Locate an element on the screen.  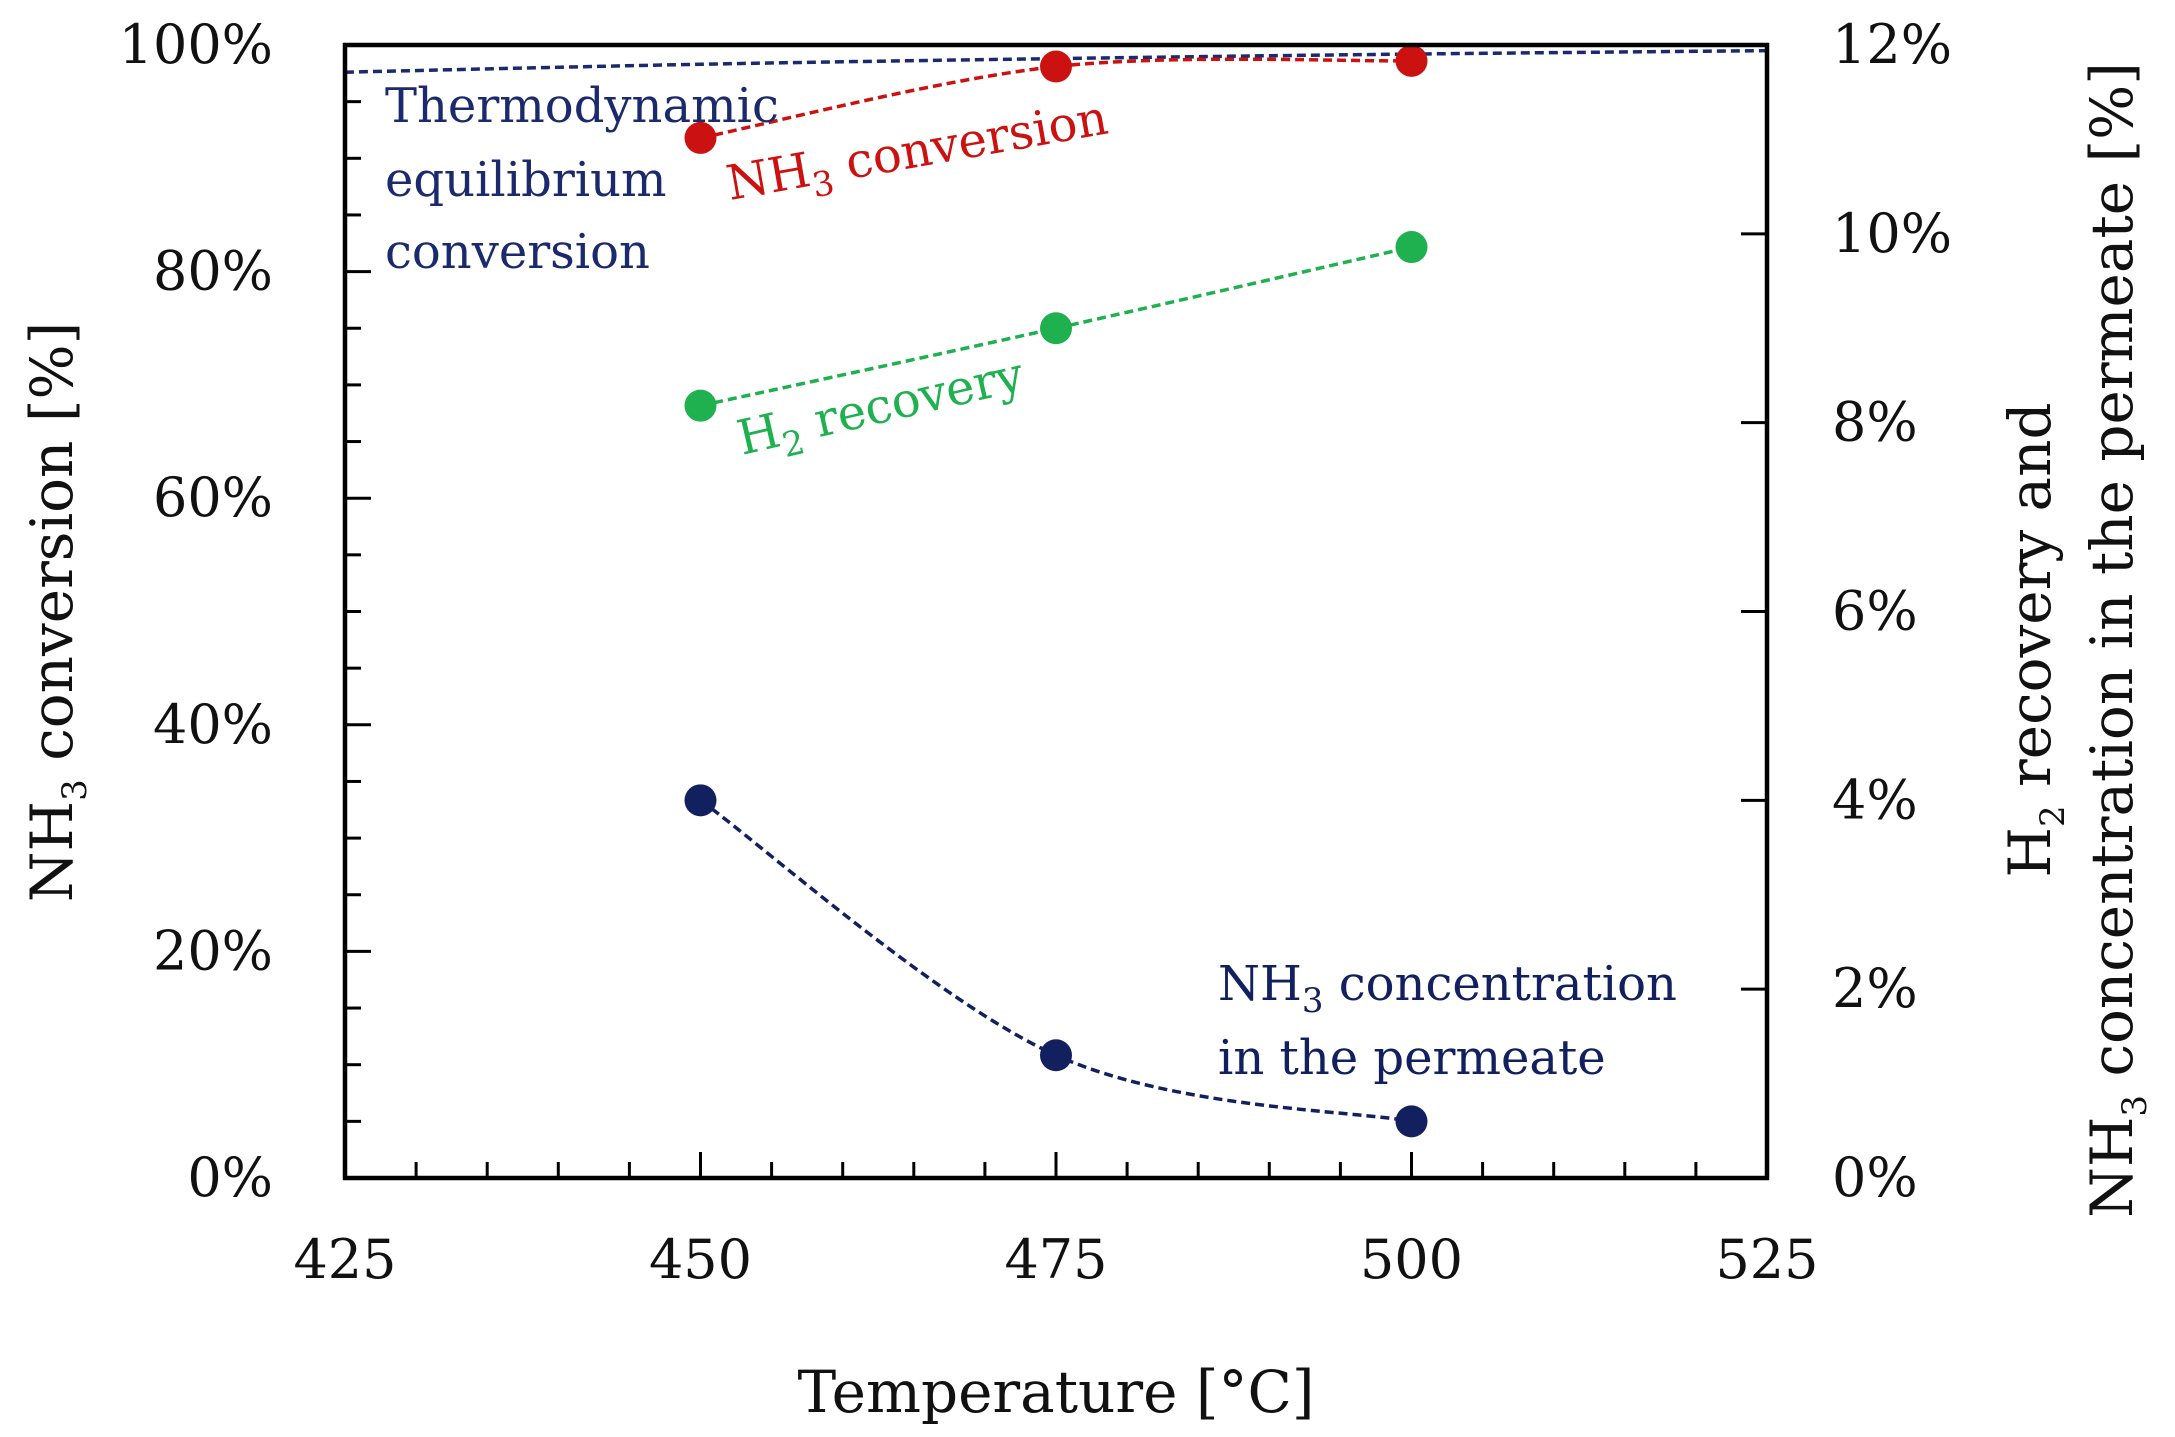
y-left-axis-title: NH3 conversion [%] is located at coordinates (56, 612).